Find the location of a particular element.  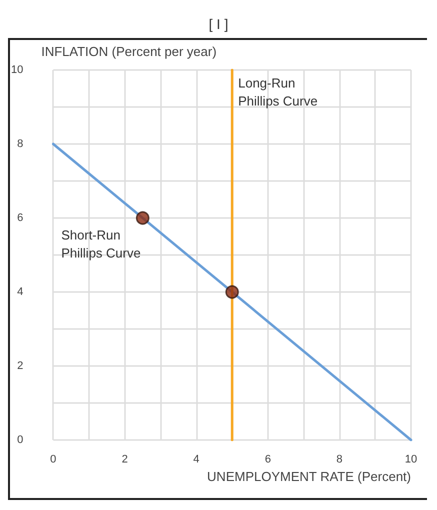

y-tick-label: 0 is located at coordinates (20, 440).